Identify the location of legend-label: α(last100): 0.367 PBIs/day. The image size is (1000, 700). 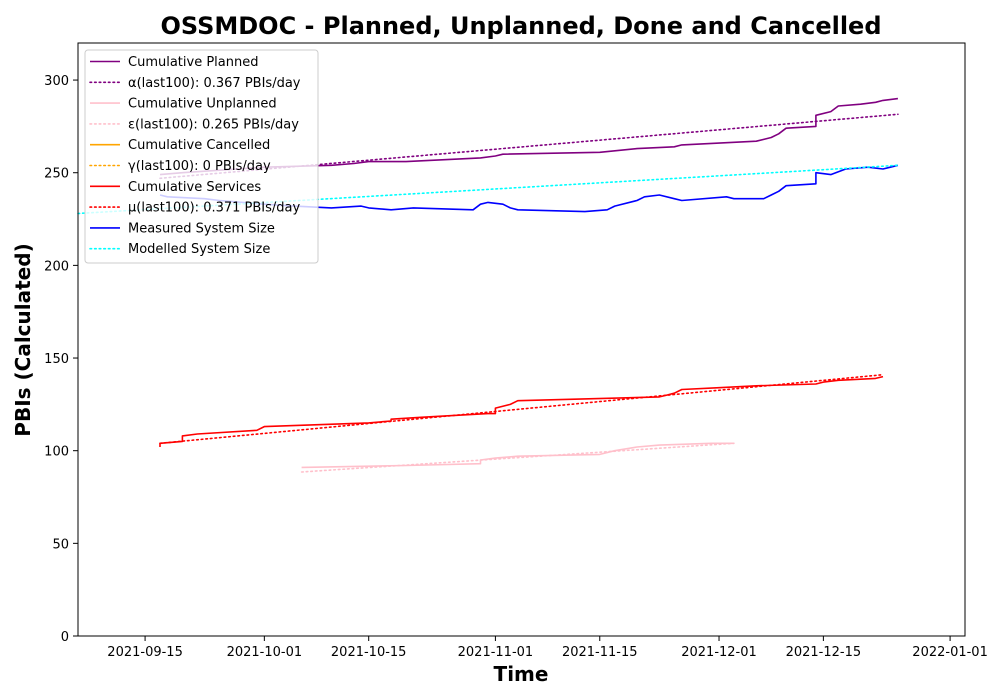
(214, 83).